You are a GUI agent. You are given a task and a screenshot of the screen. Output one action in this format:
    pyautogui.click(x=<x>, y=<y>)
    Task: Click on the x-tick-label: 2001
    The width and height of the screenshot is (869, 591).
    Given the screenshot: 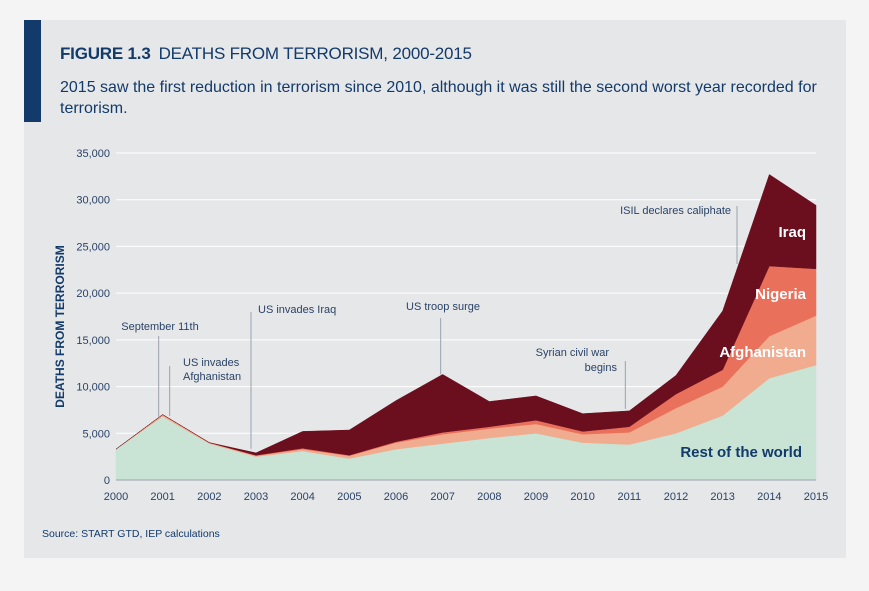 What is the action you would take?
    pyautogui.click(x=162, y=497)
    